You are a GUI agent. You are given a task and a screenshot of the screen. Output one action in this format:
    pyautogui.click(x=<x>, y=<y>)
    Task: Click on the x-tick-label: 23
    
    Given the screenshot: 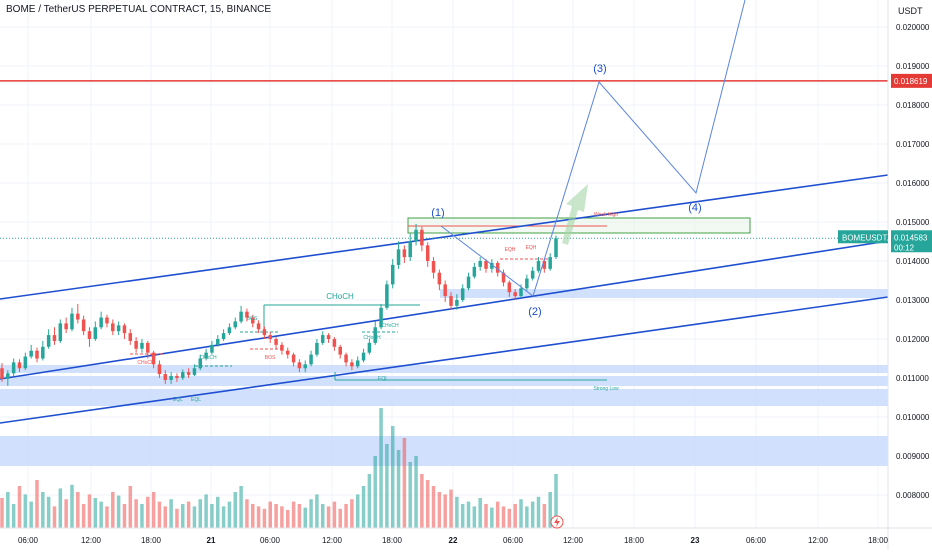 What is the action you would take?
    pyautogui.click(x=695, y=540)
    